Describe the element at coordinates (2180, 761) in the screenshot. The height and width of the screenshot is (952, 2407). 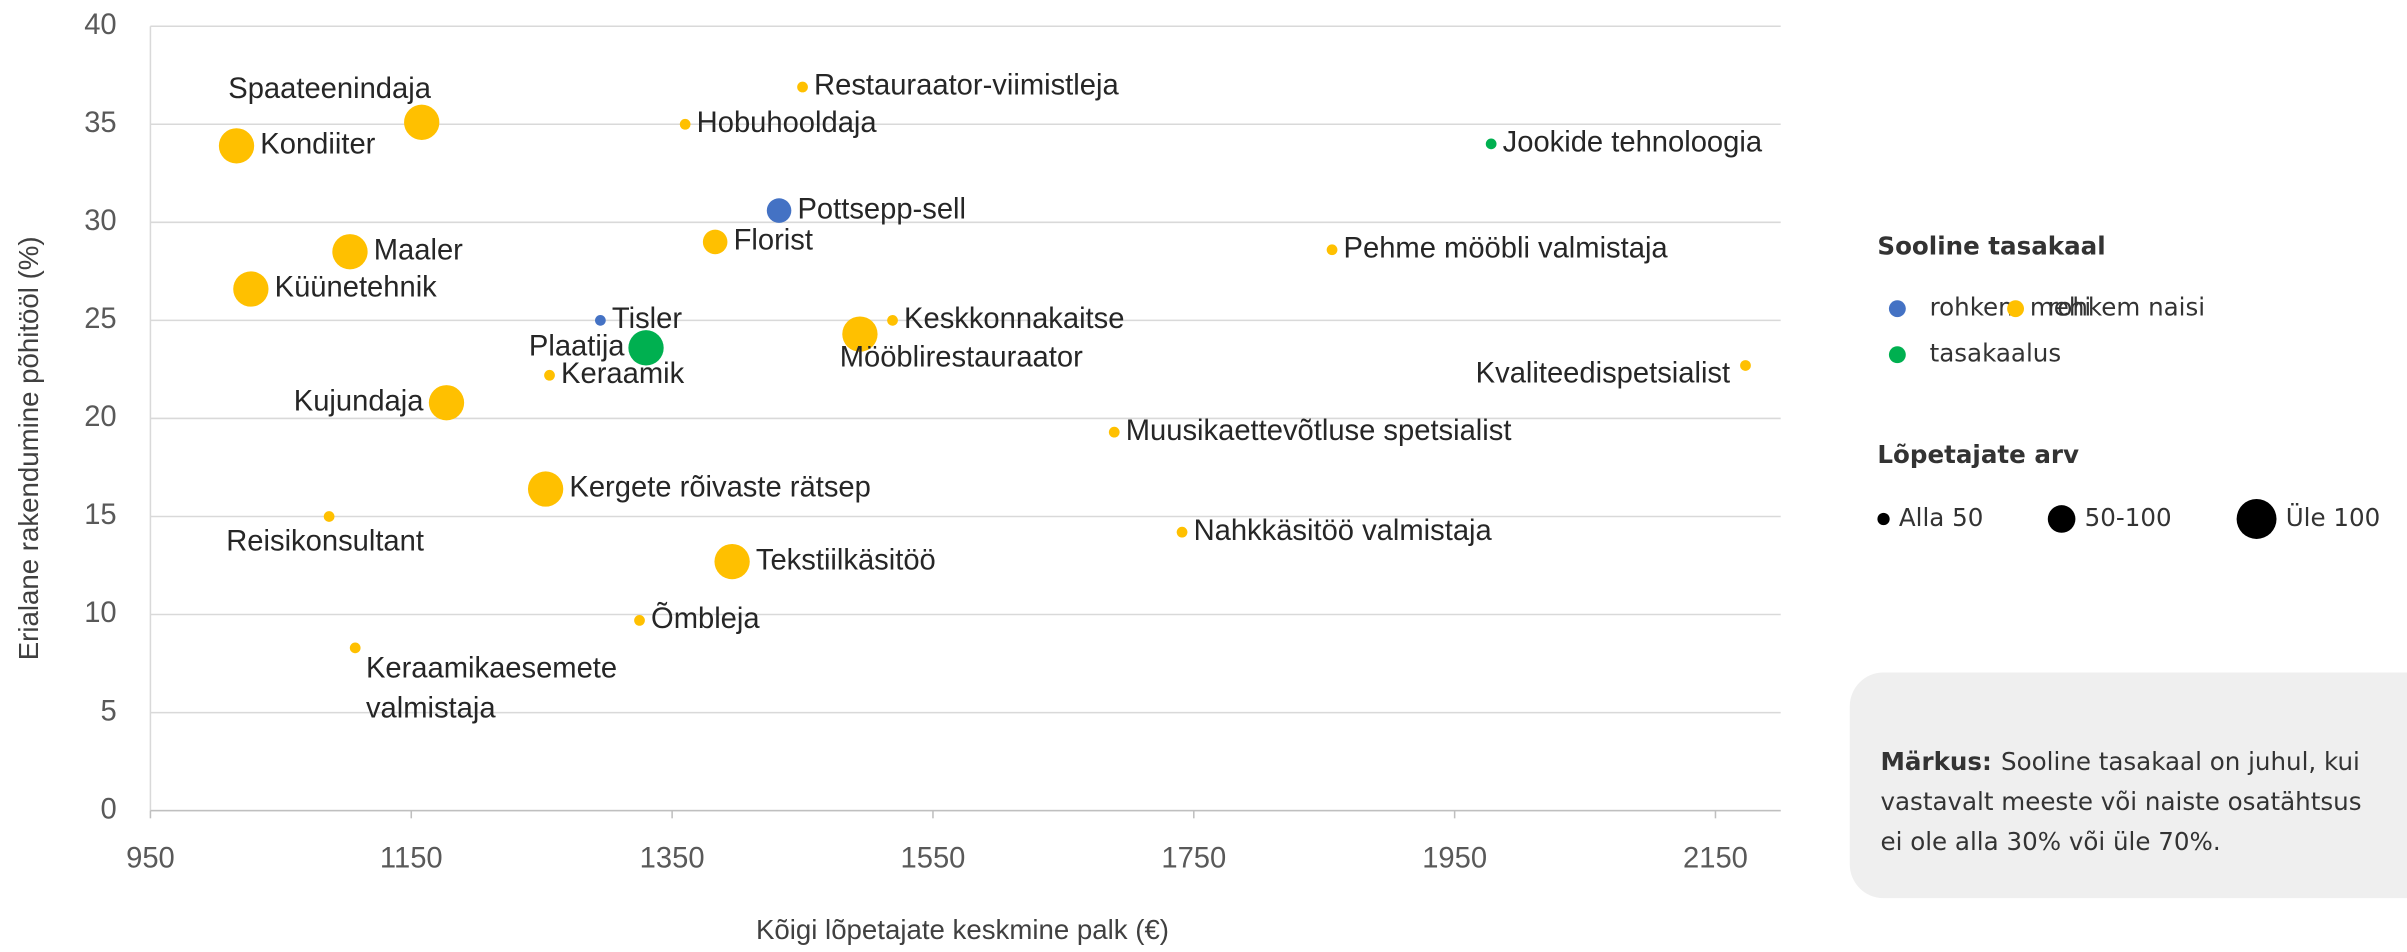
I see `note-line: Sooline tasakaal on juhul, kui` at that location.